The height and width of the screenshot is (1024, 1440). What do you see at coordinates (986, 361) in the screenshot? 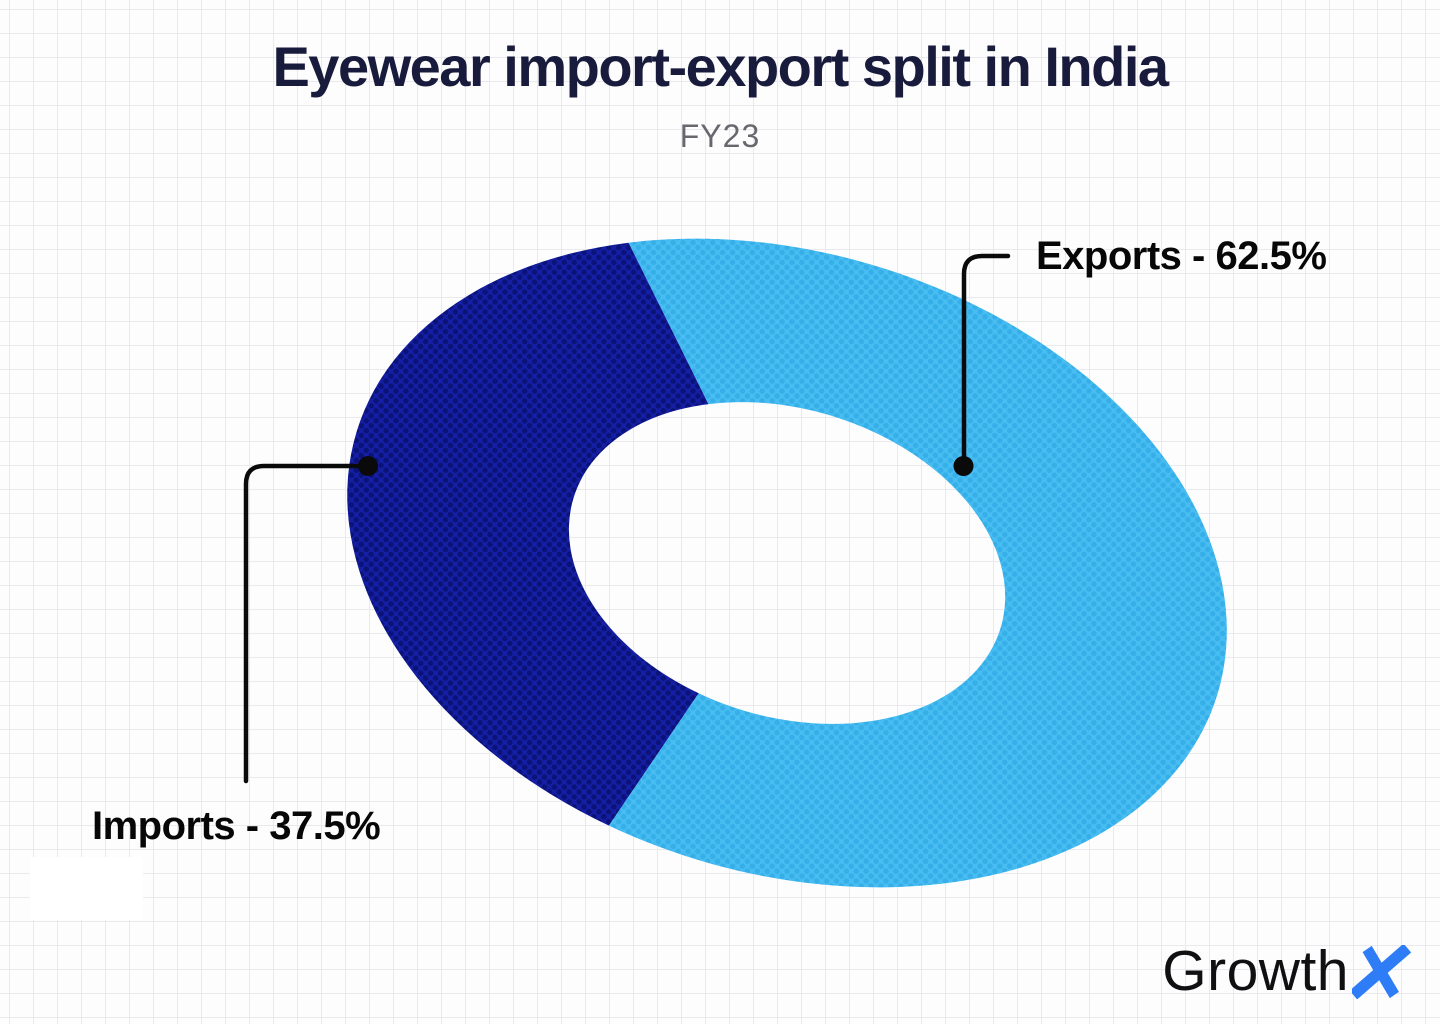
I see `exports-leader-line` at bounding box center [986, 361].